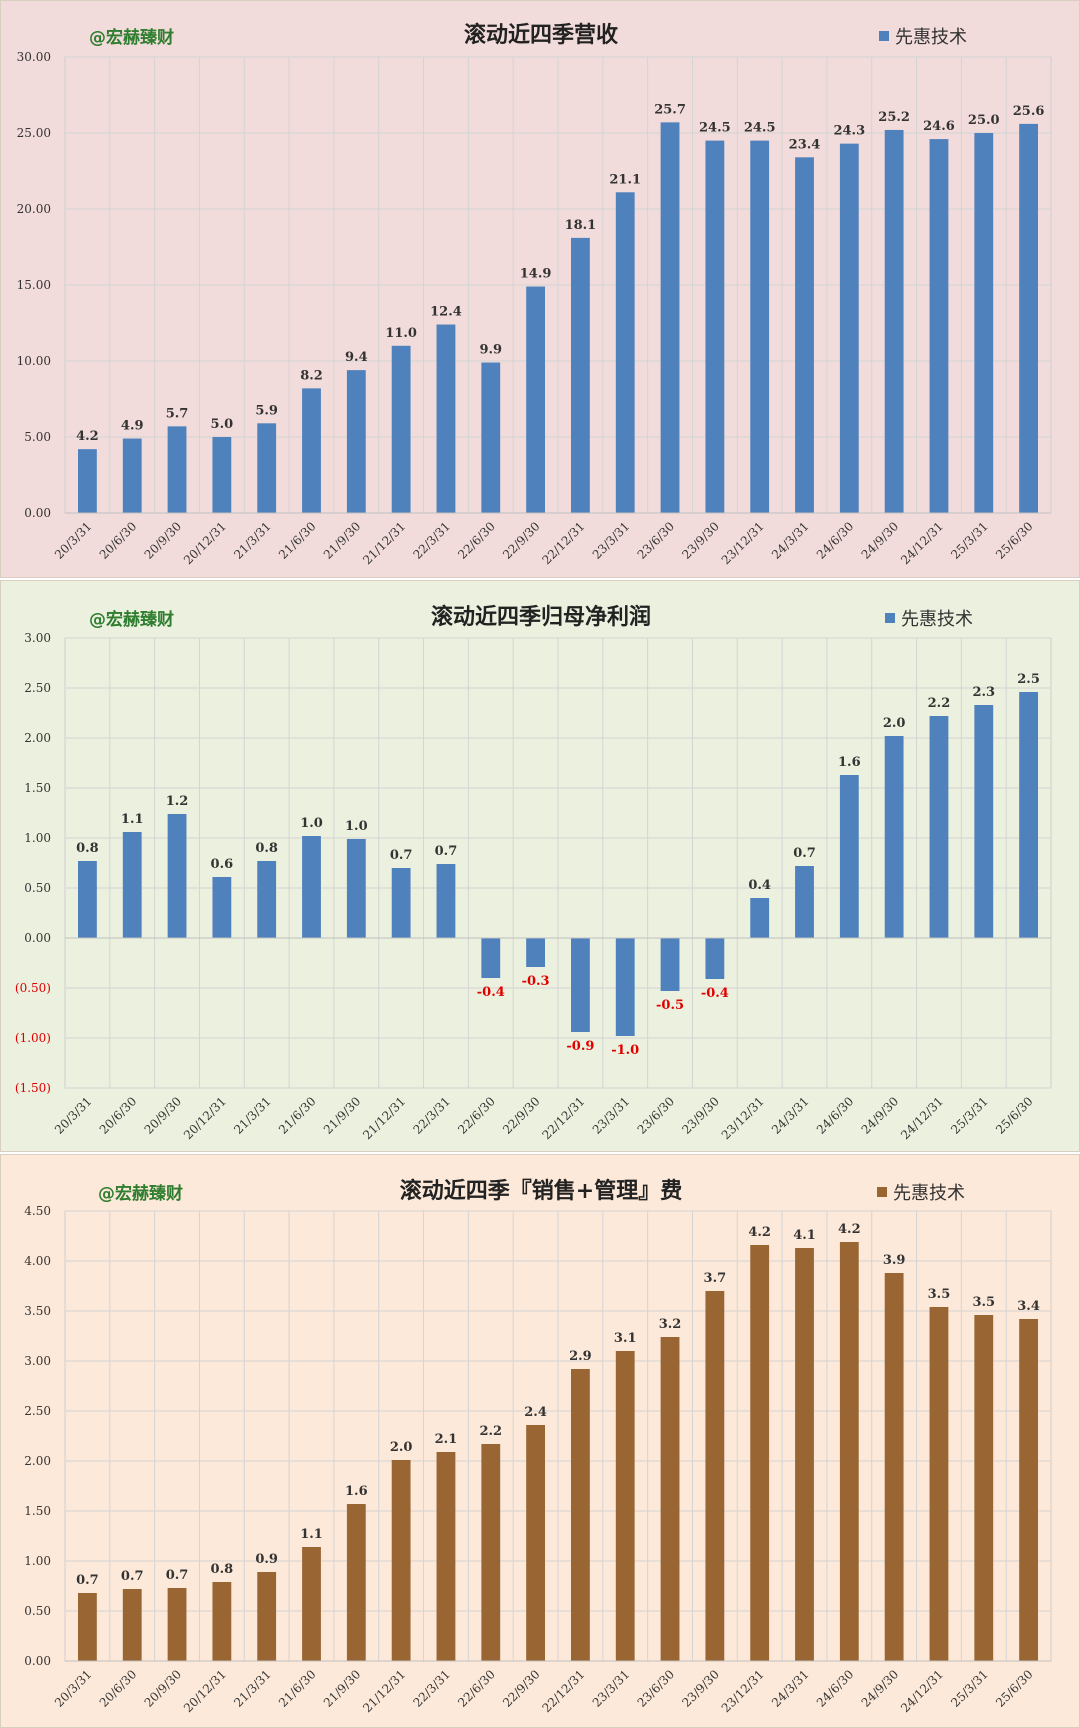 Image resolution: width=1080 pixels, height=1728 pixels. Describe the element at coordinates (177, 801) in the screenshot. I see `data-label: 1.2` at that location.